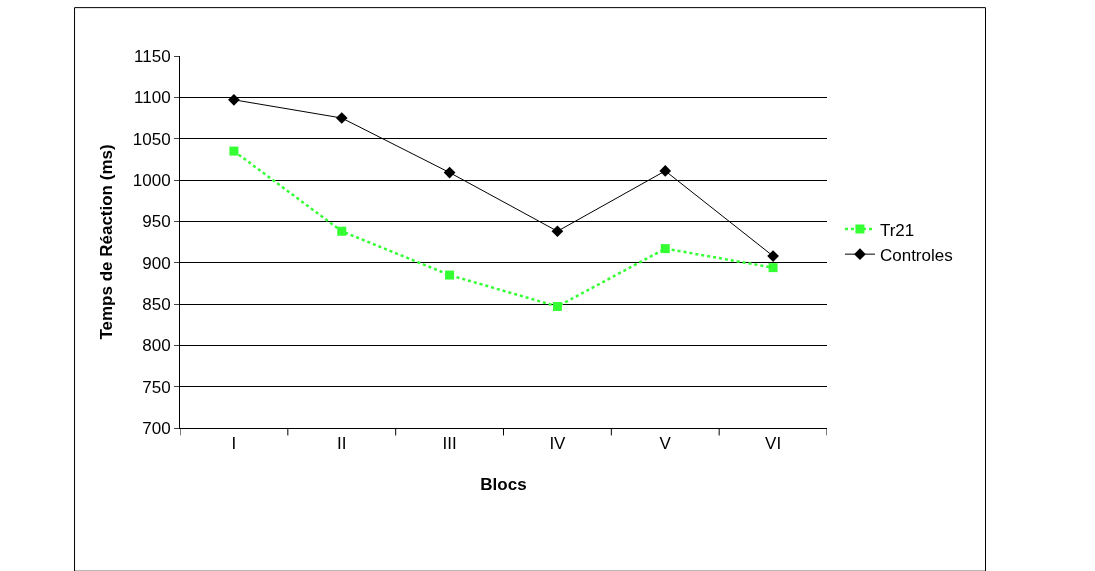 Image resolution: width=1095 pixels, height=571 pixels. What do you see at coordinates (449, 444) in the screenshot?
I see `x-tick-label: III` at bounding box center [449, 444].